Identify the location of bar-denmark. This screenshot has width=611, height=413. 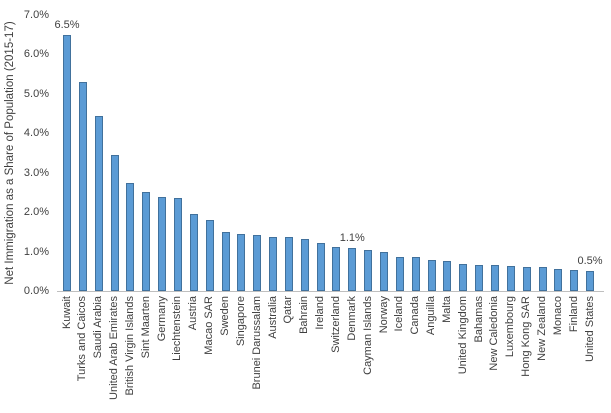
(352, 269).